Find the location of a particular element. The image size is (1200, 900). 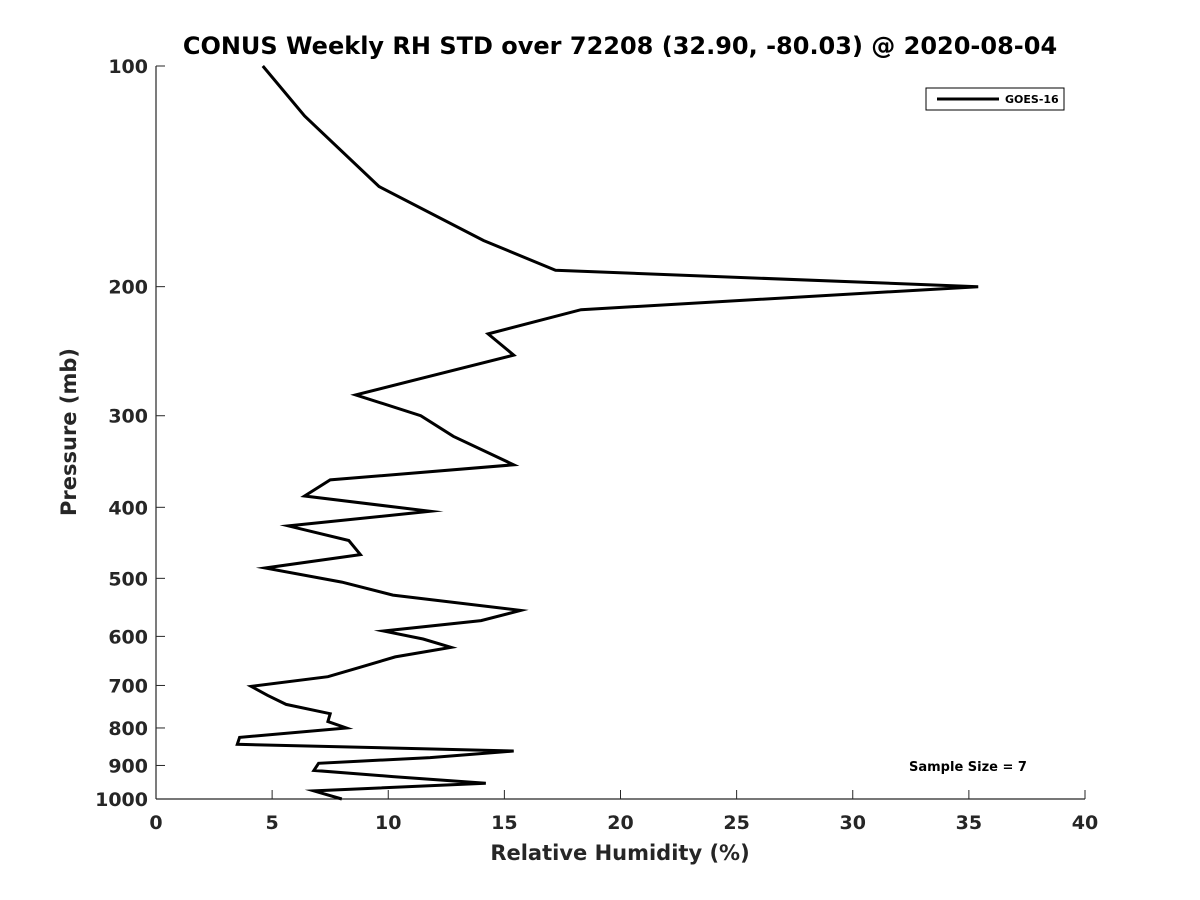

x-tick-label: 30 is located at coordinates (853, 823).